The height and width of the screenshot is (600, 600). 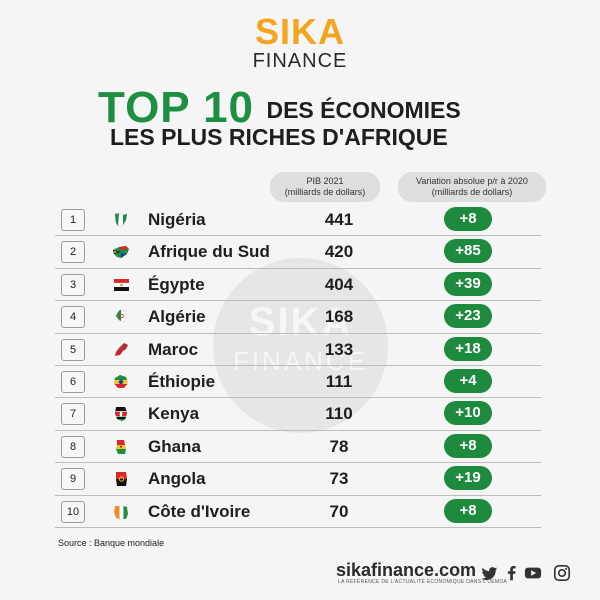 What do you see at coordinates (339, 479) in the screenshot?
I see `pib-value: 73` at bounding box center [339, 479].